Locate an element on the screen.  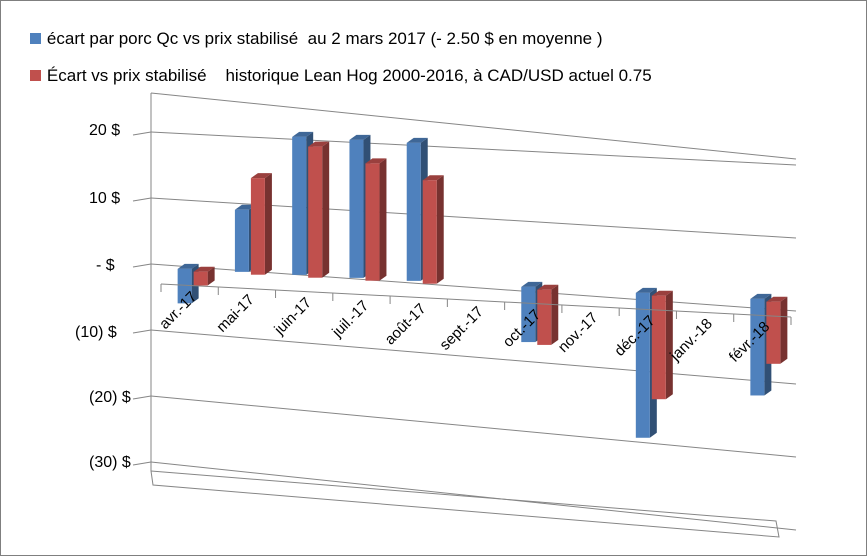
chart-floor is located at coordinates (465, 504).